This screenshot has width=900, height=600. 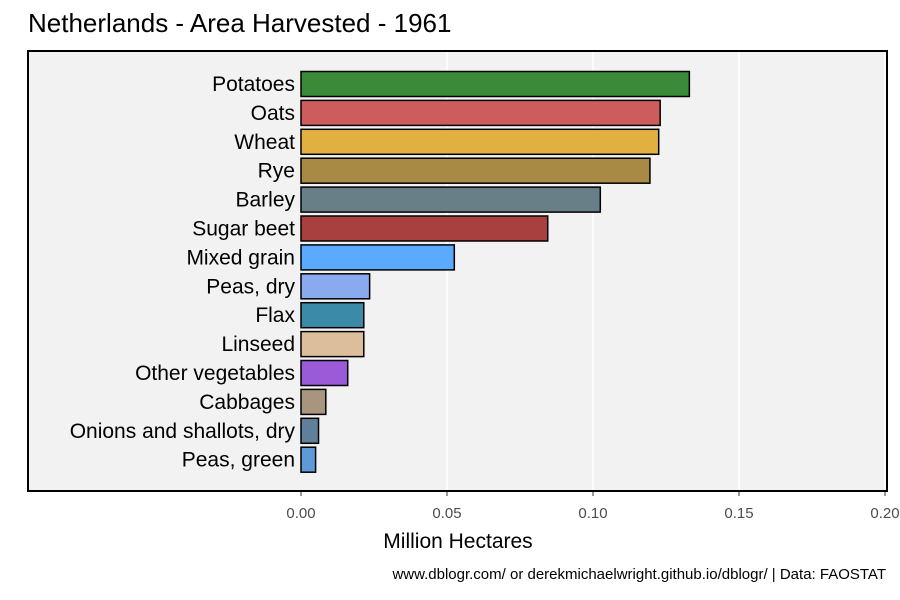 What do you see at coordinates (238, 460) in the screenshot?
I see `category-label: Peas, green` at bounding box center [238, 460].